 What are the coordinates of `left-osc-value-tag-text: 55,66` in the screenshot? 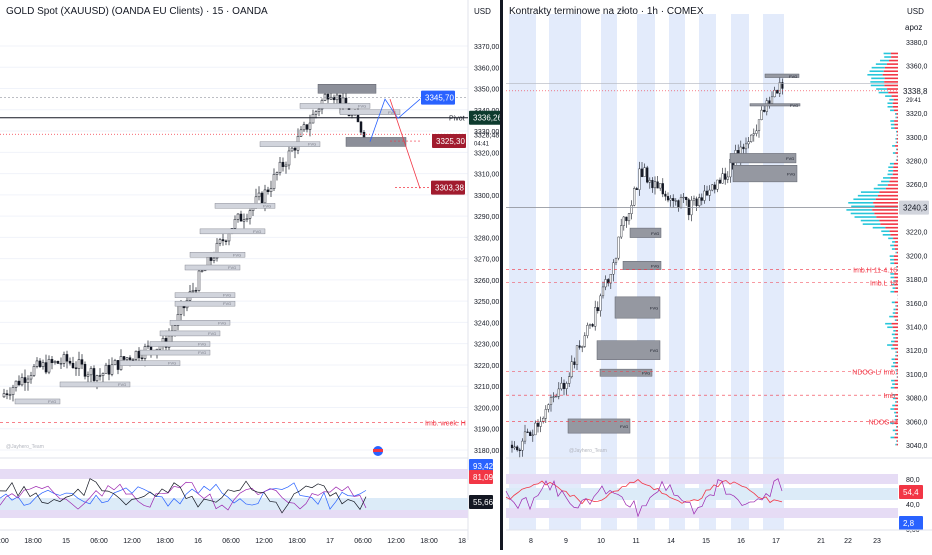 It's located at (483, 502).